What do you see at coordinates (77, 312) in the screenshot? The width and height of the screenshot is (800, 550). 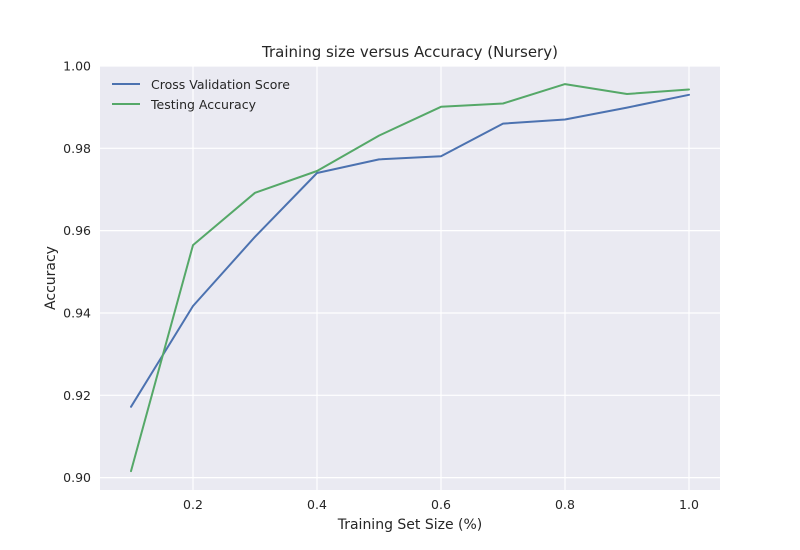 I see `y-tick-label: 0.94` at bounding box center [77, 312].